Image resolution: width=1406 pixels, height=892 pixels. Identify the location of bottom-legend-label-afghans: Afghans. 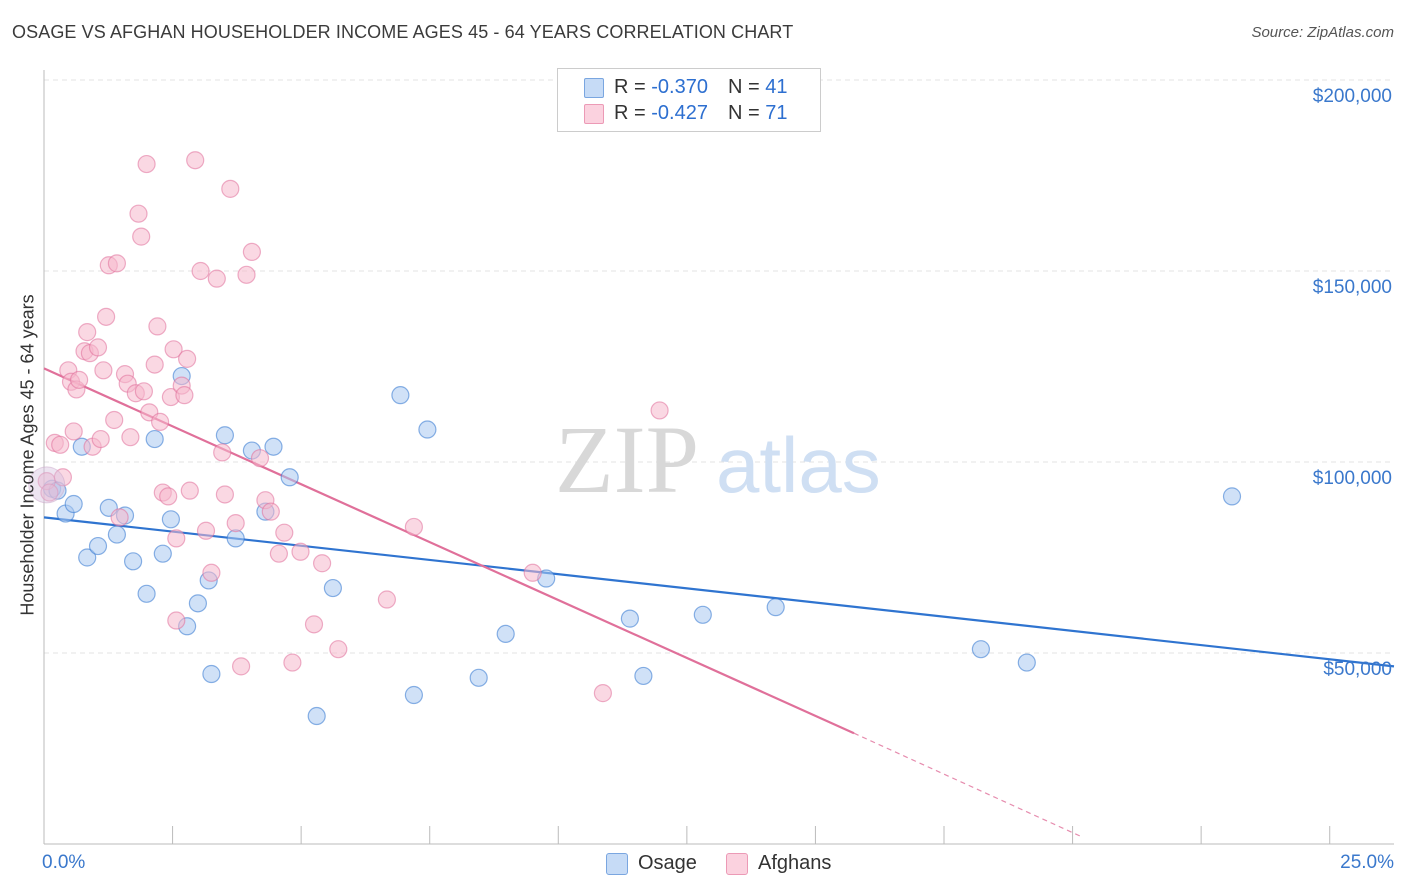
(795, 863).